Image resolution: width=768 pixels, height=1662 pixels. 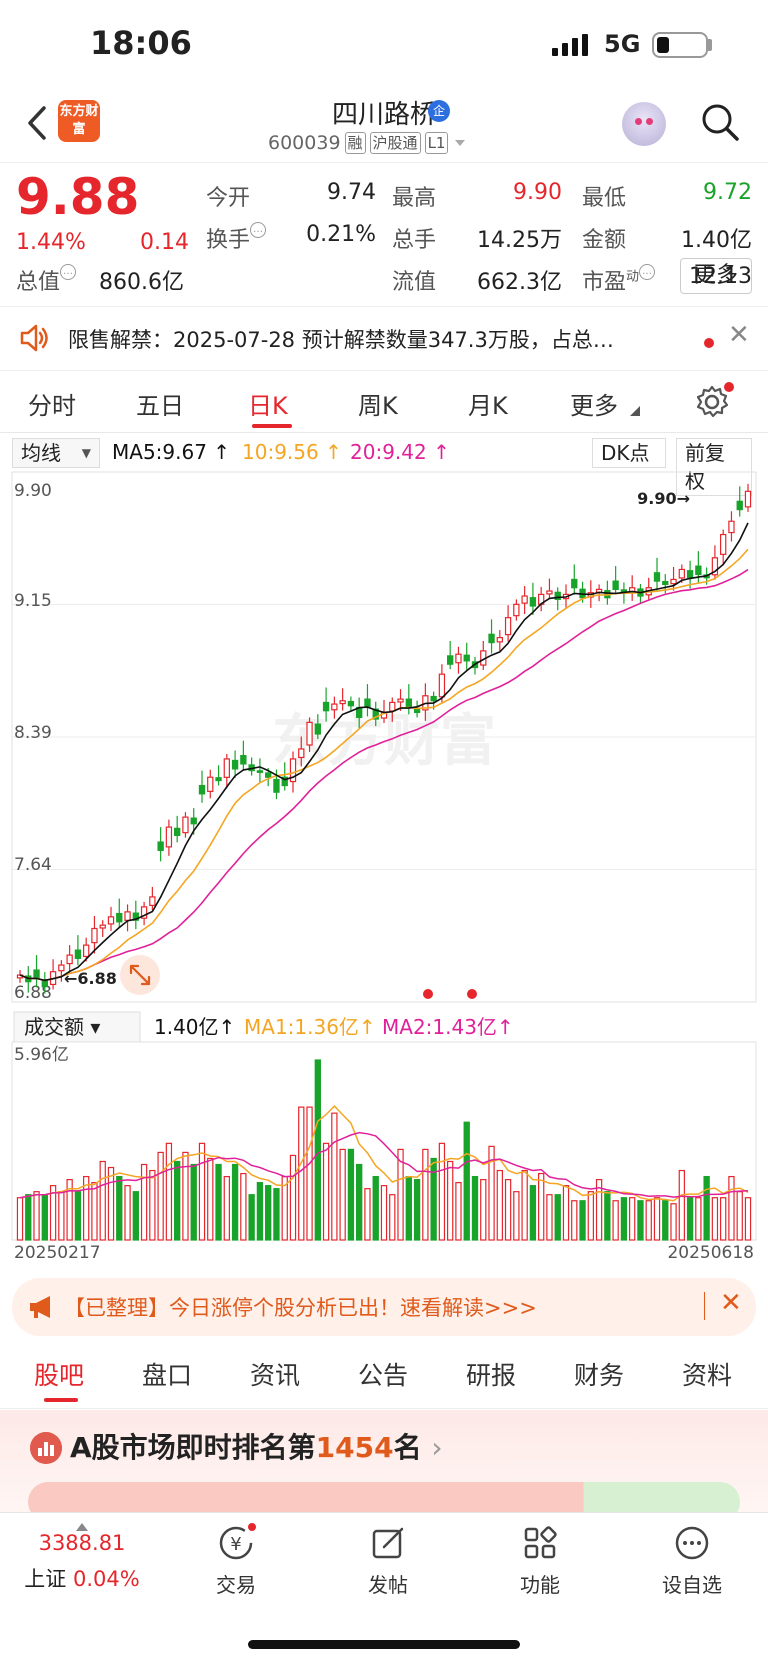 What do you see at coordinates (436, 143) in the screenshot?
I see `tag-level: L1` at bounding box center [436, 143].